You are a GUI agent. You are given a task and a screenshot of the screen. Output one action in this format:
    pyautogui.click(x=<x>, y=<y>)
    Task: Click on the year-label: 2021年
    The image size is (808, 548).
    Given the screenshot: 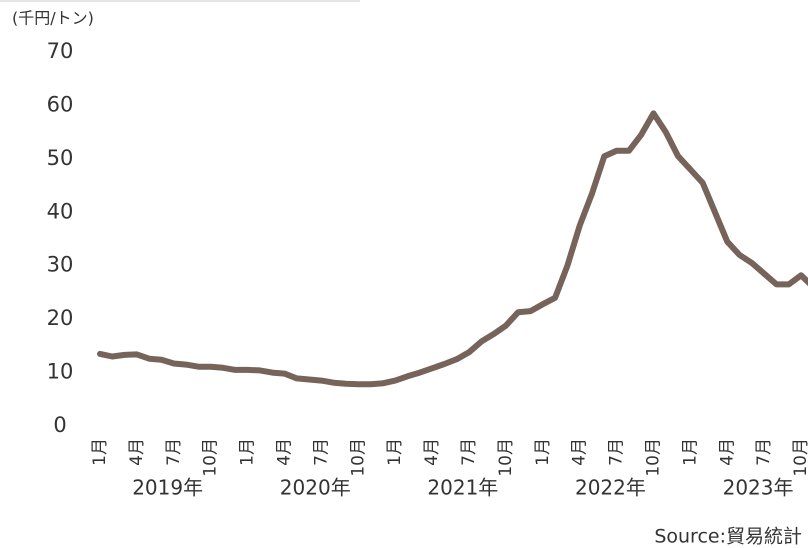 What is the action you would take?
    pyautogui.click(x=462, y=488)
    